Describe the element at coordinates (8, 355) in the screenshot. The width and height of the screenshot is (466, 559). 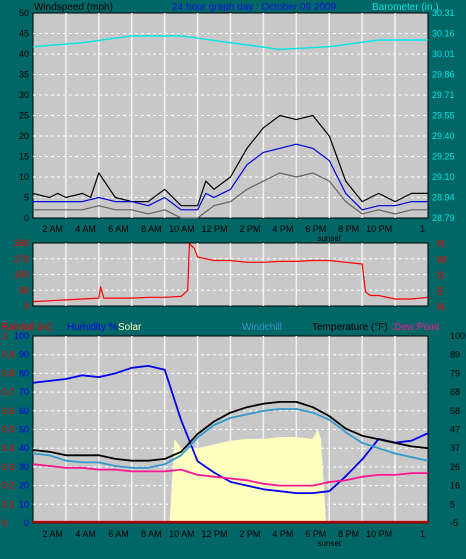
I see `rain-y-tick: 0.9` at that location.